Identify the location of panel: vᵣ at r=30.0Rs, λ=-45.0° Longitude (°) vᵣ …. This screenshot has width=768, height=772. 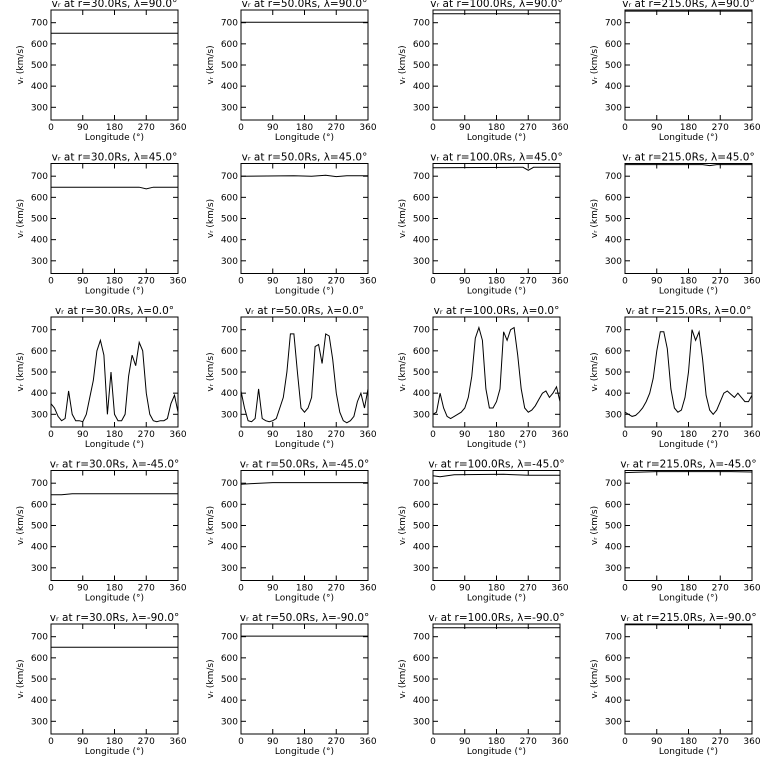
(101, 531).